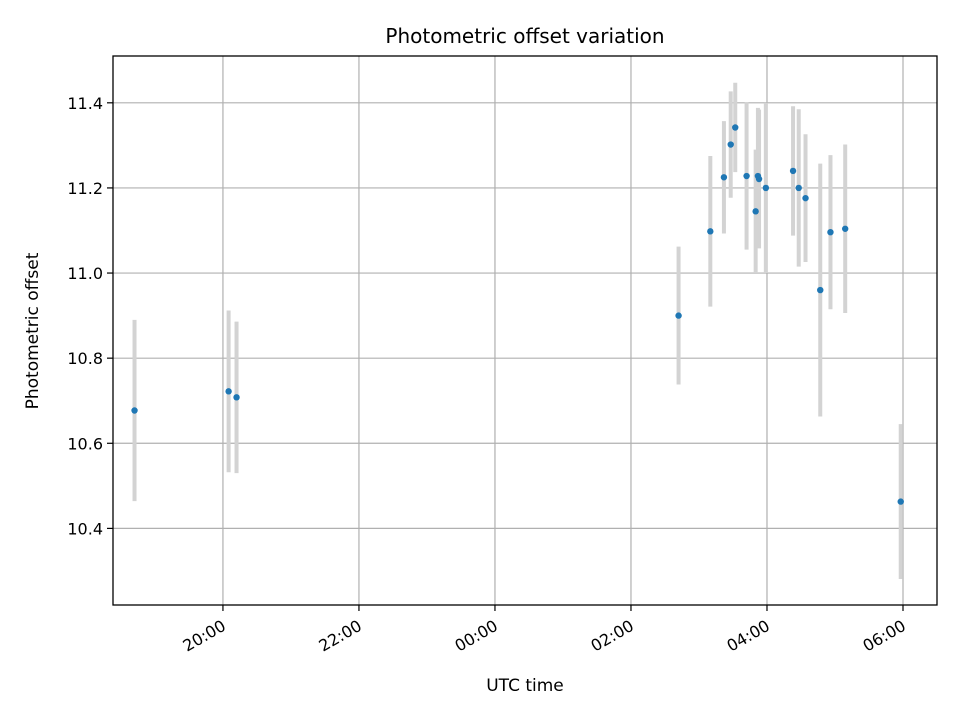 Image resolution: width=960 pixels, height=720 pixels. Describe the element at coordinates (524, 36) in the screenshot. I see `chart-title: Photometric offset variation` at that location.